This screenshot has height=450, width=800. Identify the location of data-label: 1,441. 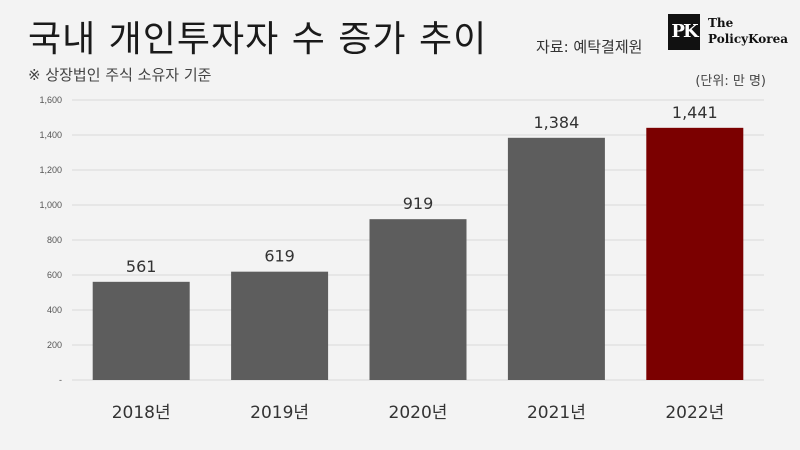
(695, 112).